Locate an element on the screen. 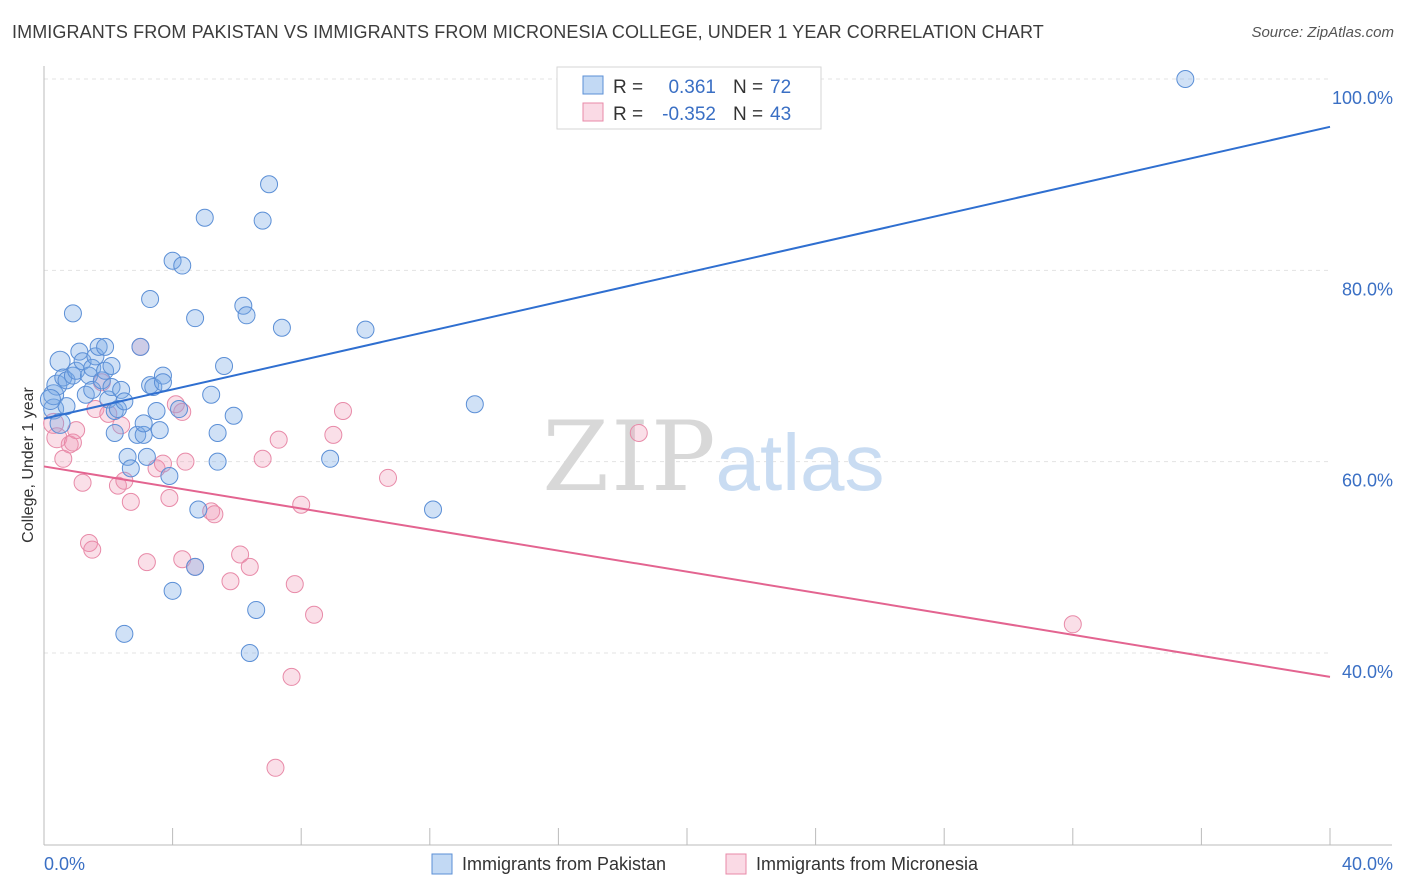 The width and height of the screenshot is (1406, 892). legend-r-label-pakistan: R = is located at coordinates (628, 87).